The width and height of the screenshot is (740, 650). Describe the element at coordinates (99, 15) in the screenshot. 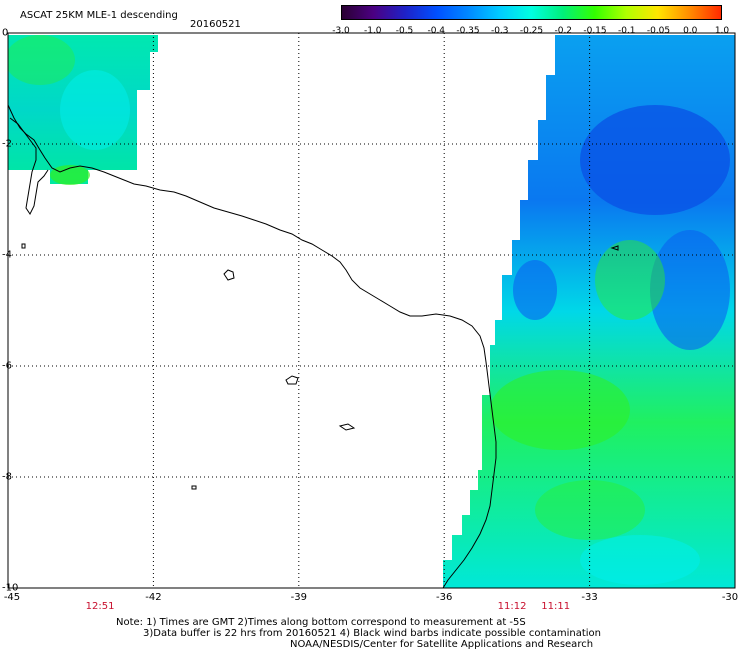

I see `product-title: ASCAT 25KM MLE-1 descending` at that location.